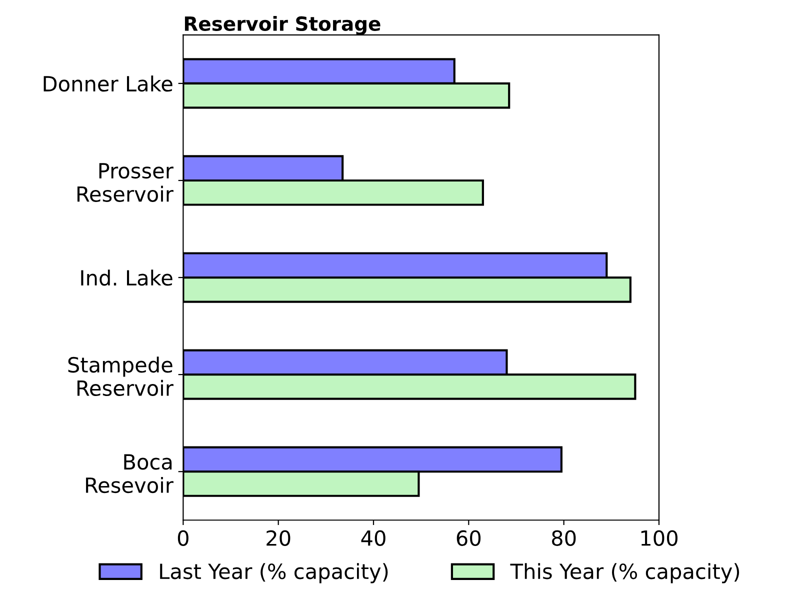  I want to click on y-tick-label: Boca Resevoir, so click(130, 474).